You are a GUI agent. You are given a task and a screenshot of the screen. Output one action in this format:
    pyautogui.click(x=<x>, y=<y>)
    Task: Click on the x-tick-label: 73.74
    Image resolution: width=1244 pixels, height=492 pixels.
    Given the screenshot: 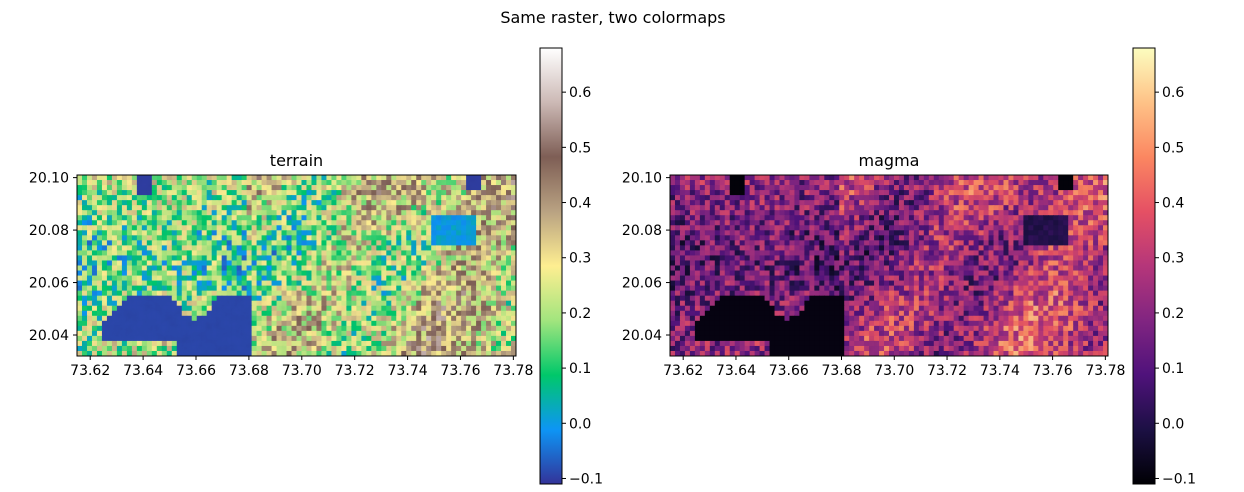 What is the action you would take?
    pyautogui.click(x=408, y=371)
    